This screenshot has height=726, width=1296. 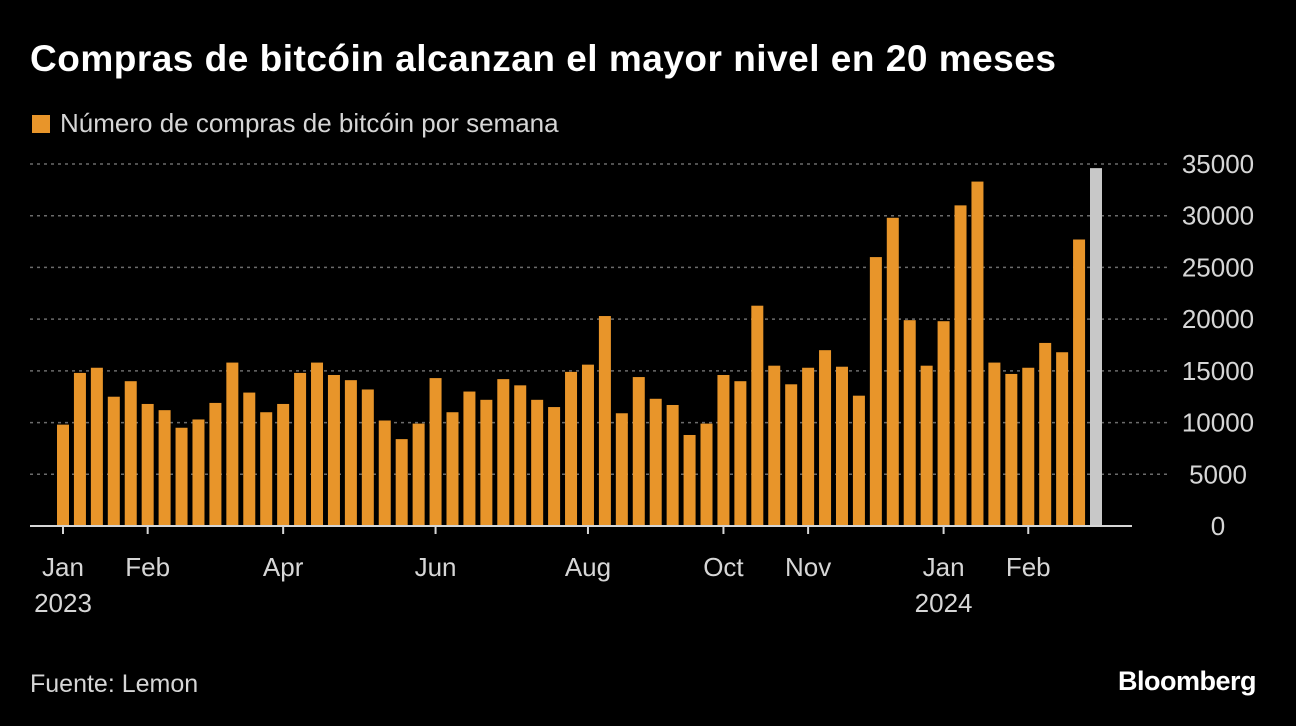 I want to click on legend-label: Número de compras de bitcóin por semana, so click(x=309, y=123).